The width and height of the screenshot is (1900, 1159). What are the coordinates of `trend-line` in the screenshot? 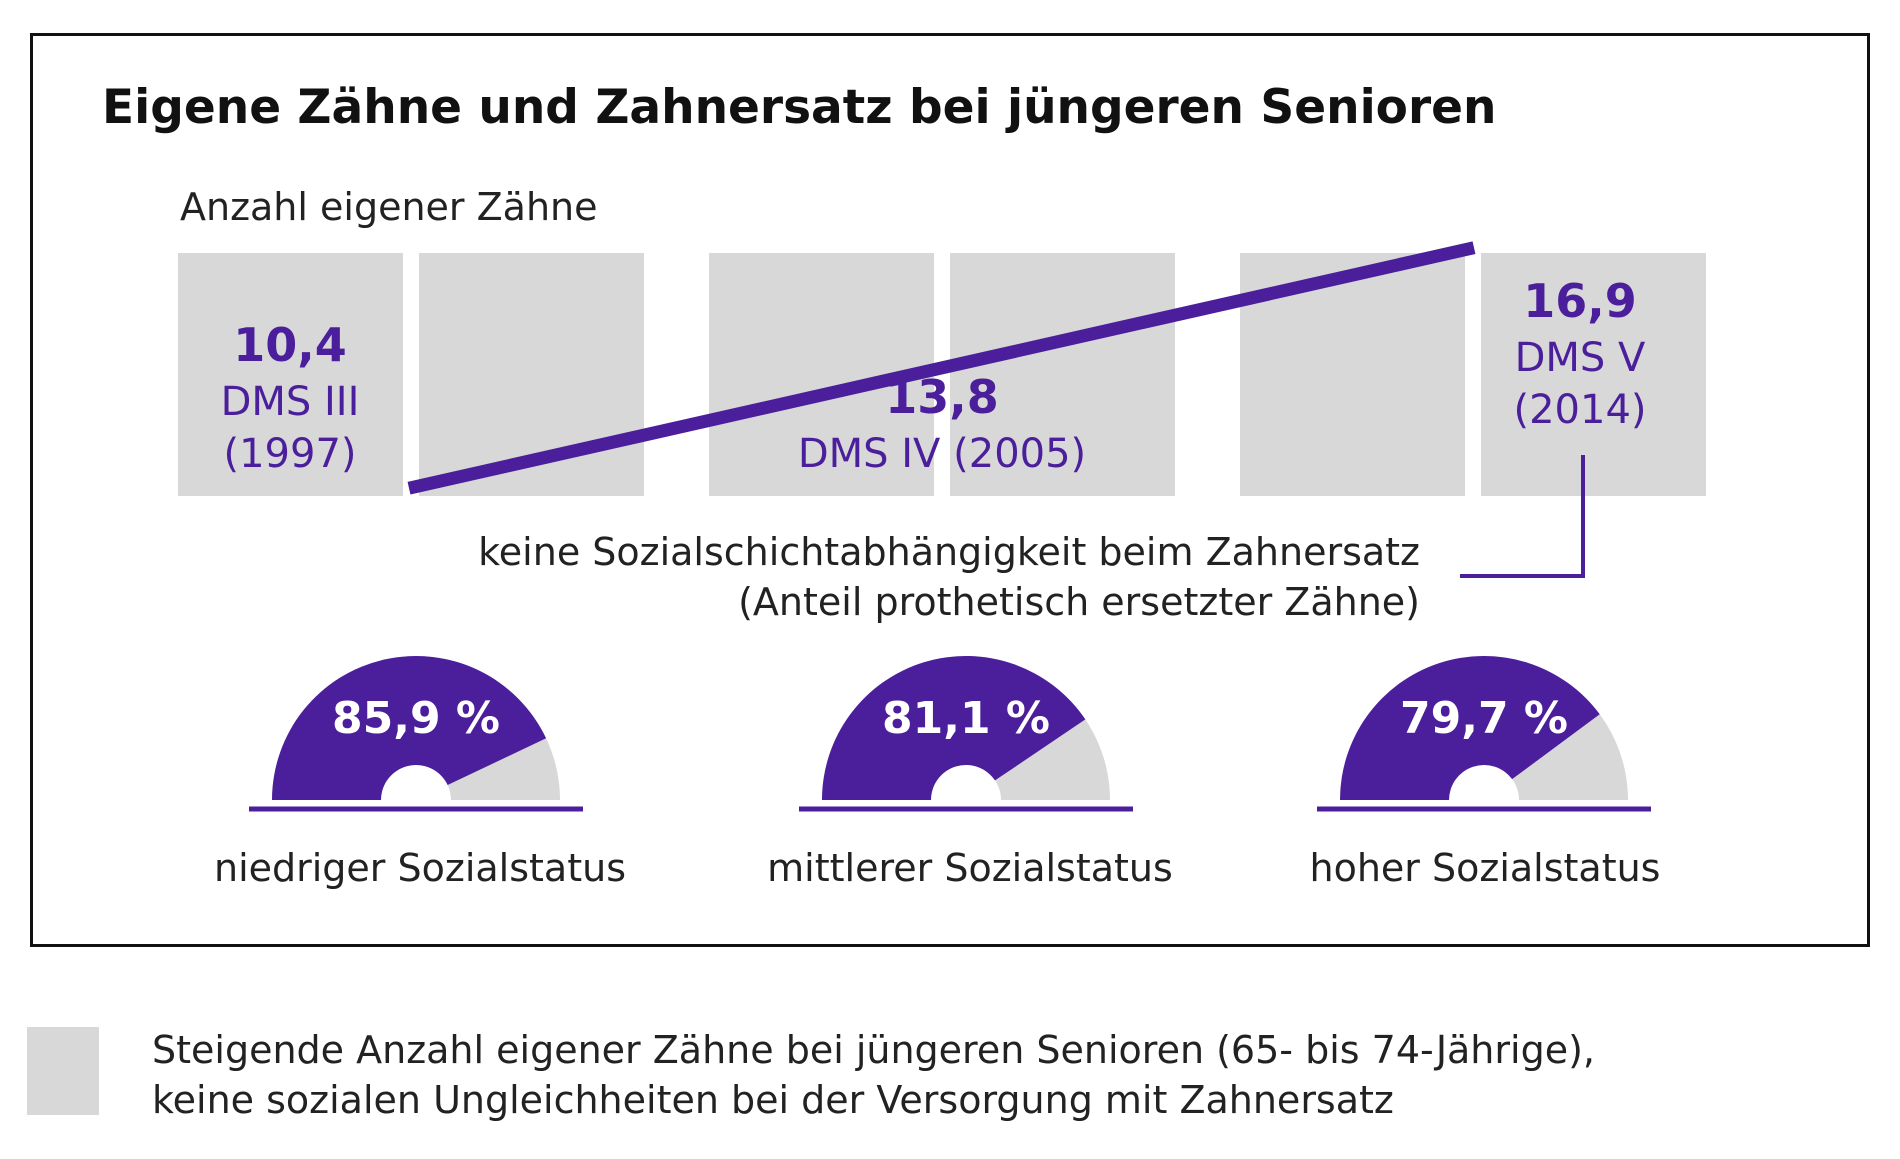 It's located at (941, 368).